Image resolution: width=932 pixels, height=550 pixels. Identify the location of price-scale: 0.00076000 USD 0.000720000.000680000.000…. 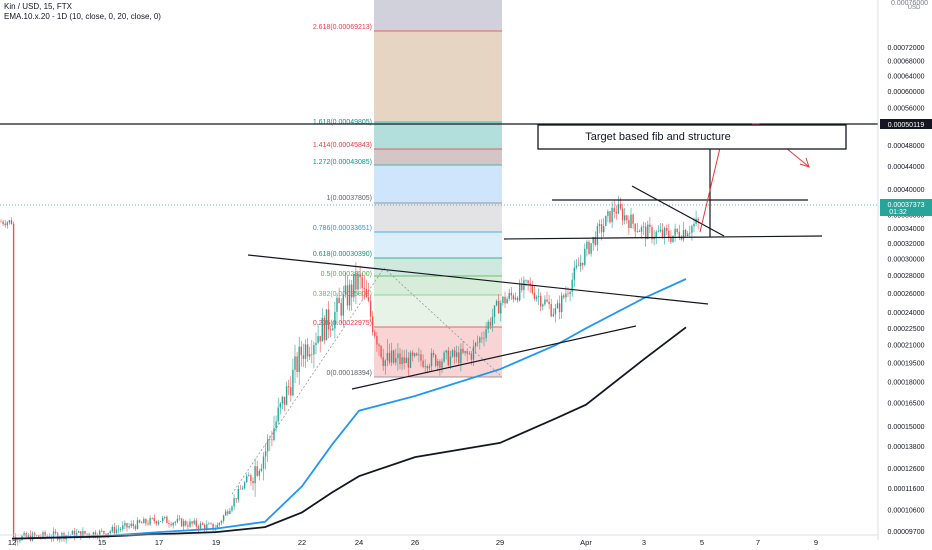
(904, 275).